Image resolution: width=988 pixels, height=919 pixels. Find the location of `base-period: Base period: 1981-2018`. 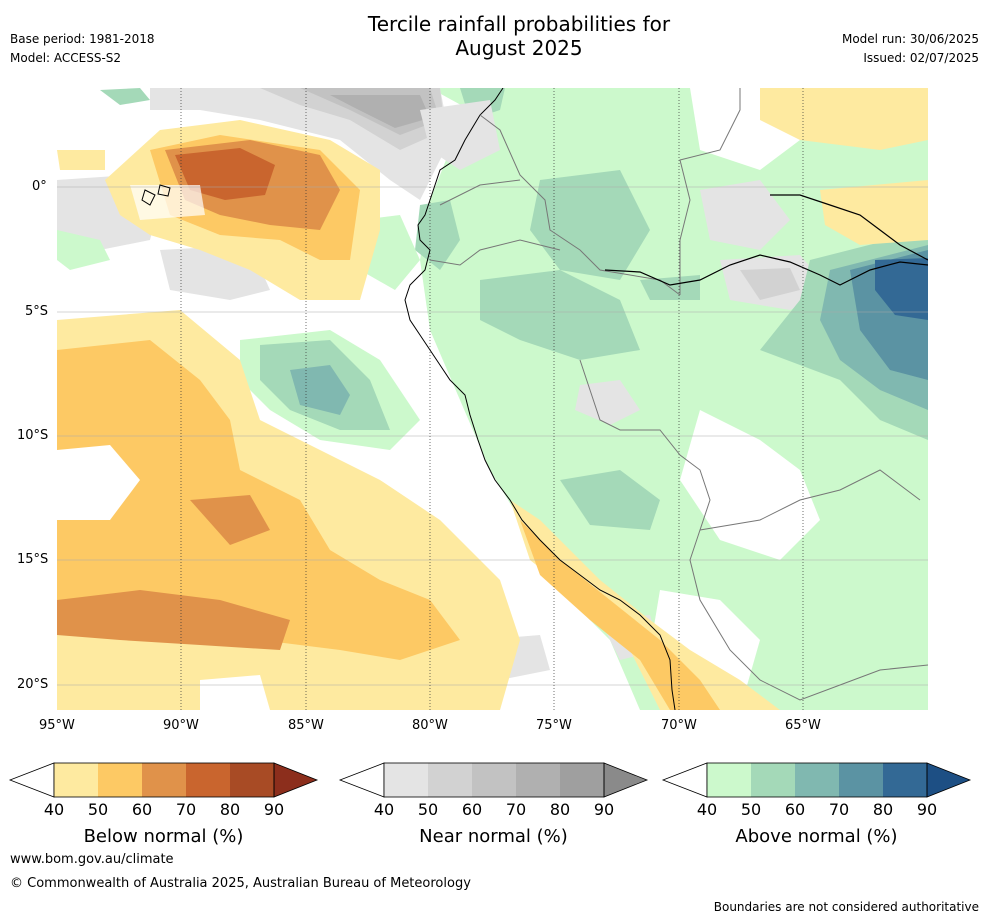

base-period: Base period: 1981-2018 is located at coordinates (82, 39).